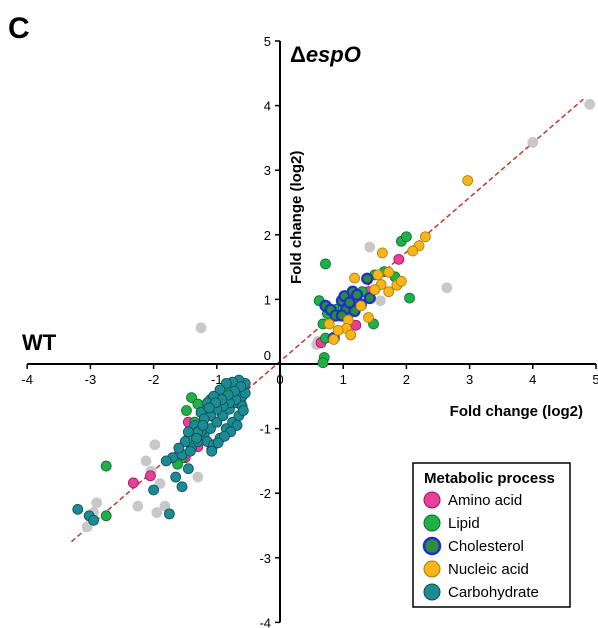 Image resolution: width=598 pixels, height=628 pixels. I want to click on series-nucleic-acid, so click(398, 260).